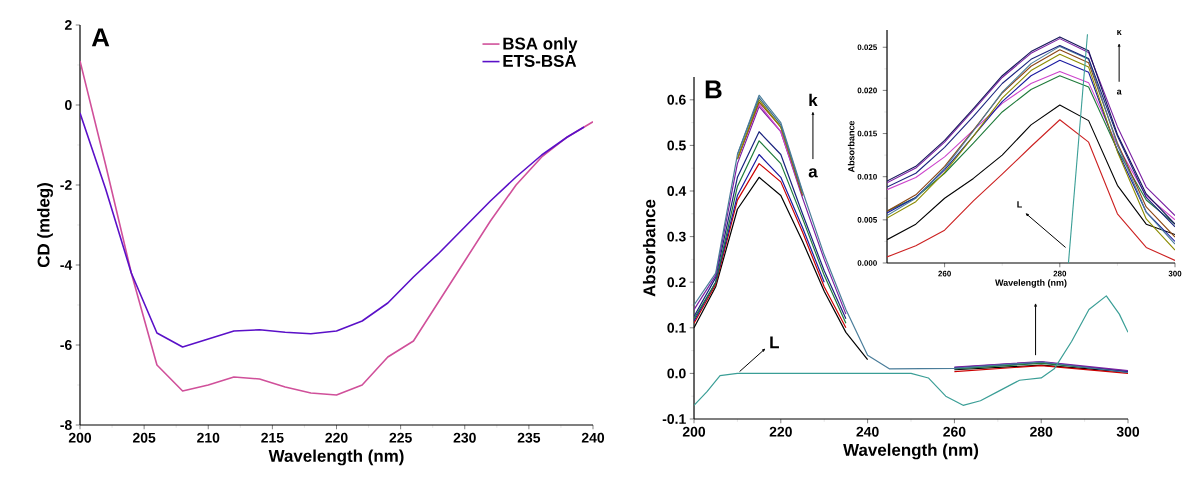 Image resolution: width=1193 pixels, height=484 pixels. What do you see at coordinates (45, 225) in the screenshot?
I see `y-axis-title: CD (mdeg)` at bounding box center [45, 225].